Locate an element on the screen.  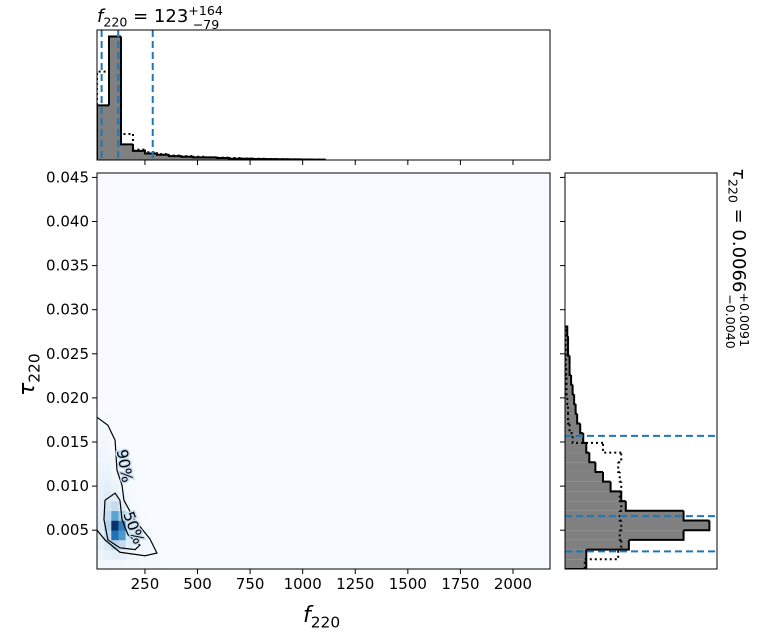
subscript: 220 is located at coordinates (115, 22).